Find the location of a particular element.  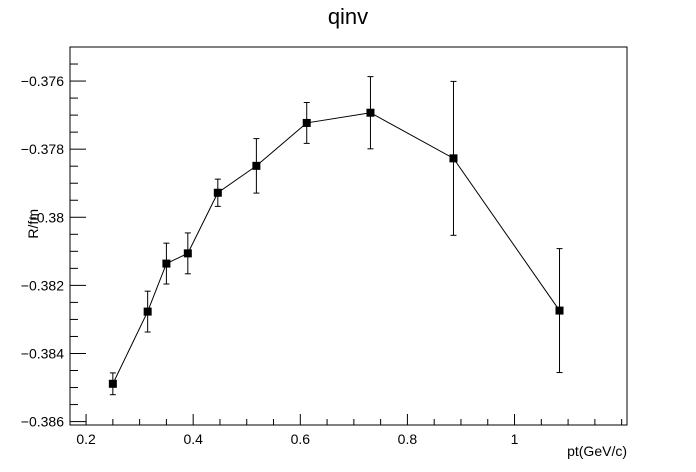

x-tick-label: 0.6 is located at coordinates (301, 439).